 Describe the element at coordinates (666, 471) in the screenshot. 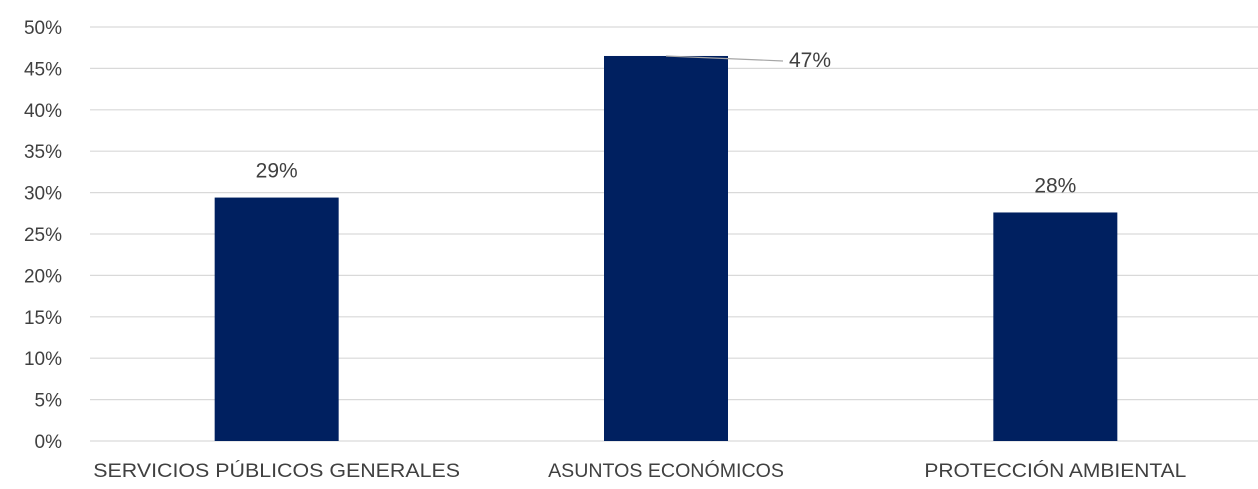

I see `category-label: ASUNTOS ECONÓMICOS` at that location.